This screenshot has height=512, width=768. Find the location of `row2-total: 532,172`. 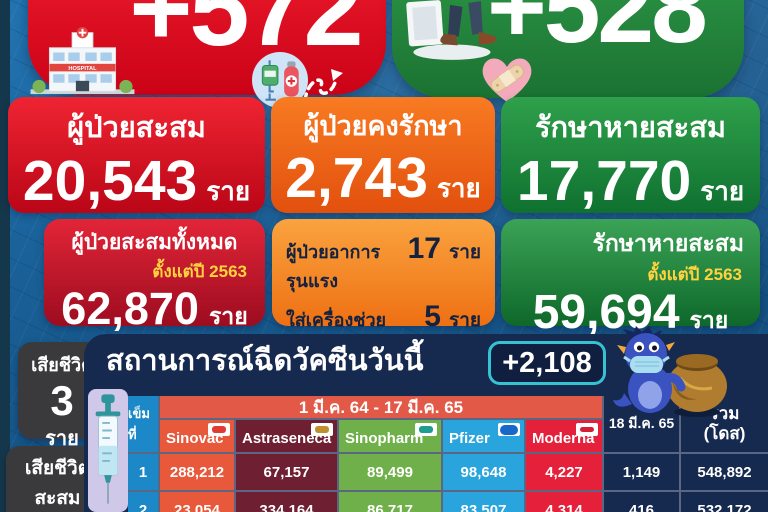

row2-total: 532,172 is located at coordinates (724, 502).